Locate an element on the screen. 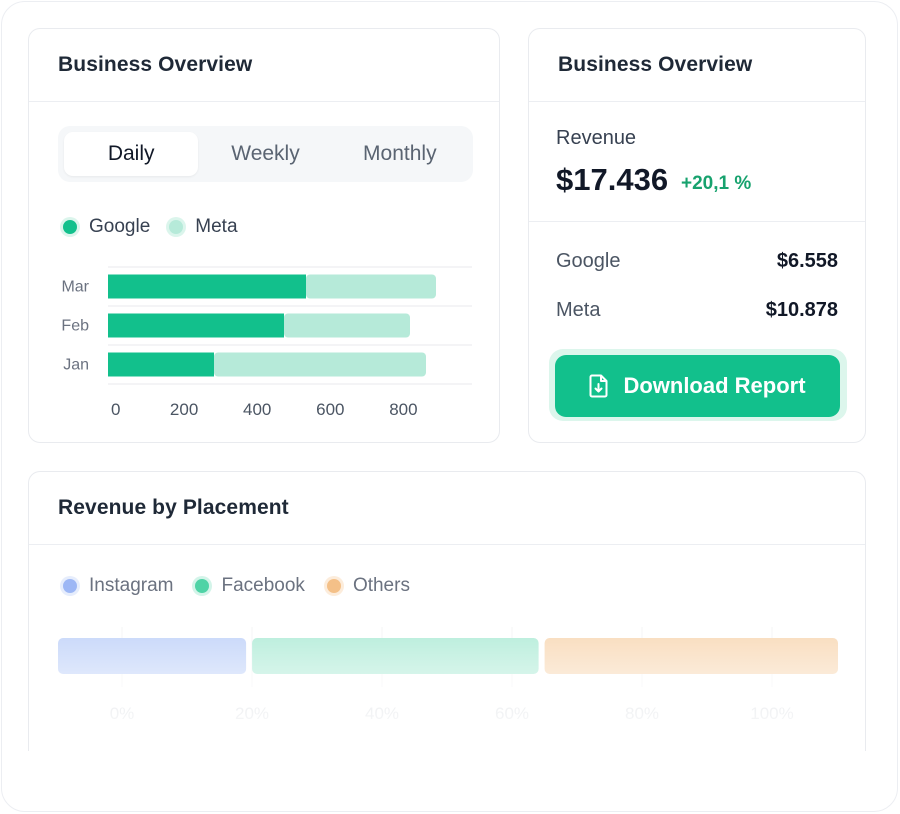  legend-google: Google is located at coordinates (106, 227).